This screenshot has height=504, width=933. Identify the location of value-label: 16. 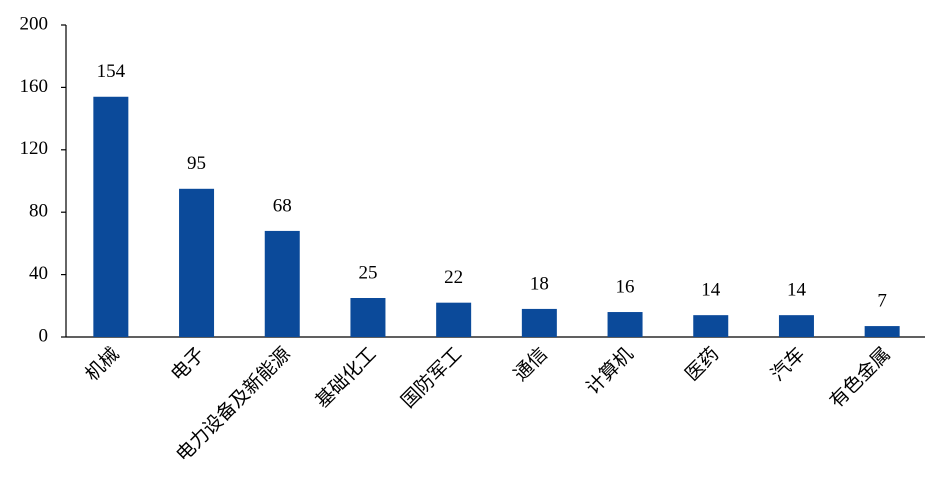
(625, 286).